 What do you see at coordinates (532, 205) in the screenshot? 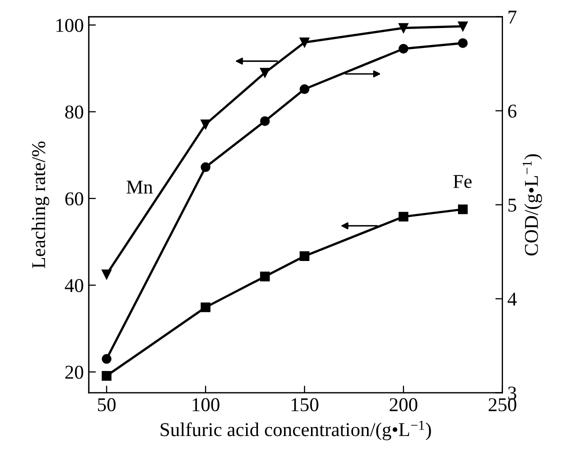
I see `y2-axis-title: COD/(g•L$^{−1}$)` at bounding box center [532, 205].